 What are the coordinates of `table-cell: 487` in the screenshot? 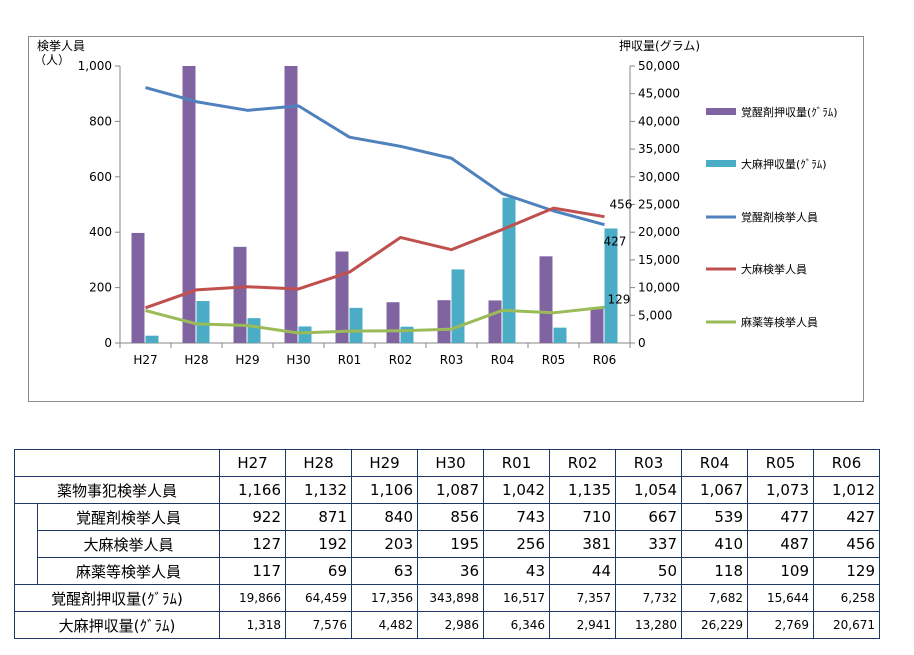 It's located at (780, 544).